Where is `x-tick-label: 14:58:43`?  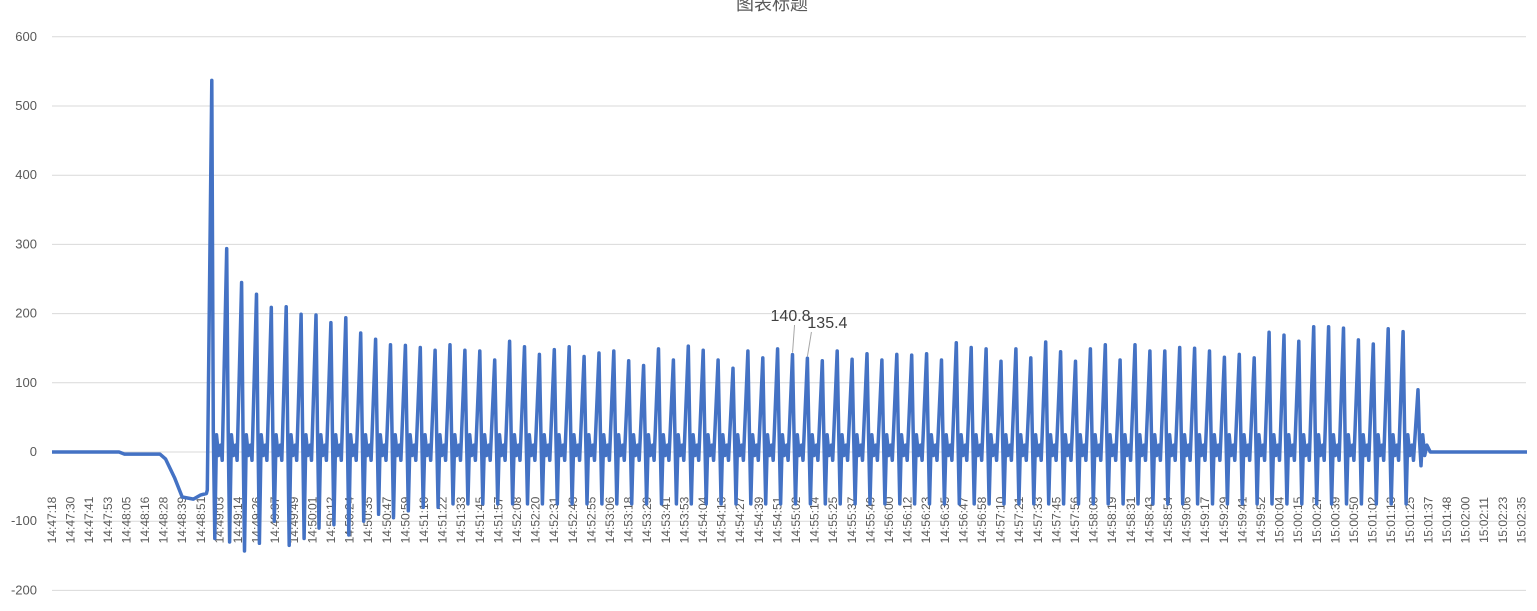
x-tick-label: 14:58:43 is located at coordinates (1149, 519).